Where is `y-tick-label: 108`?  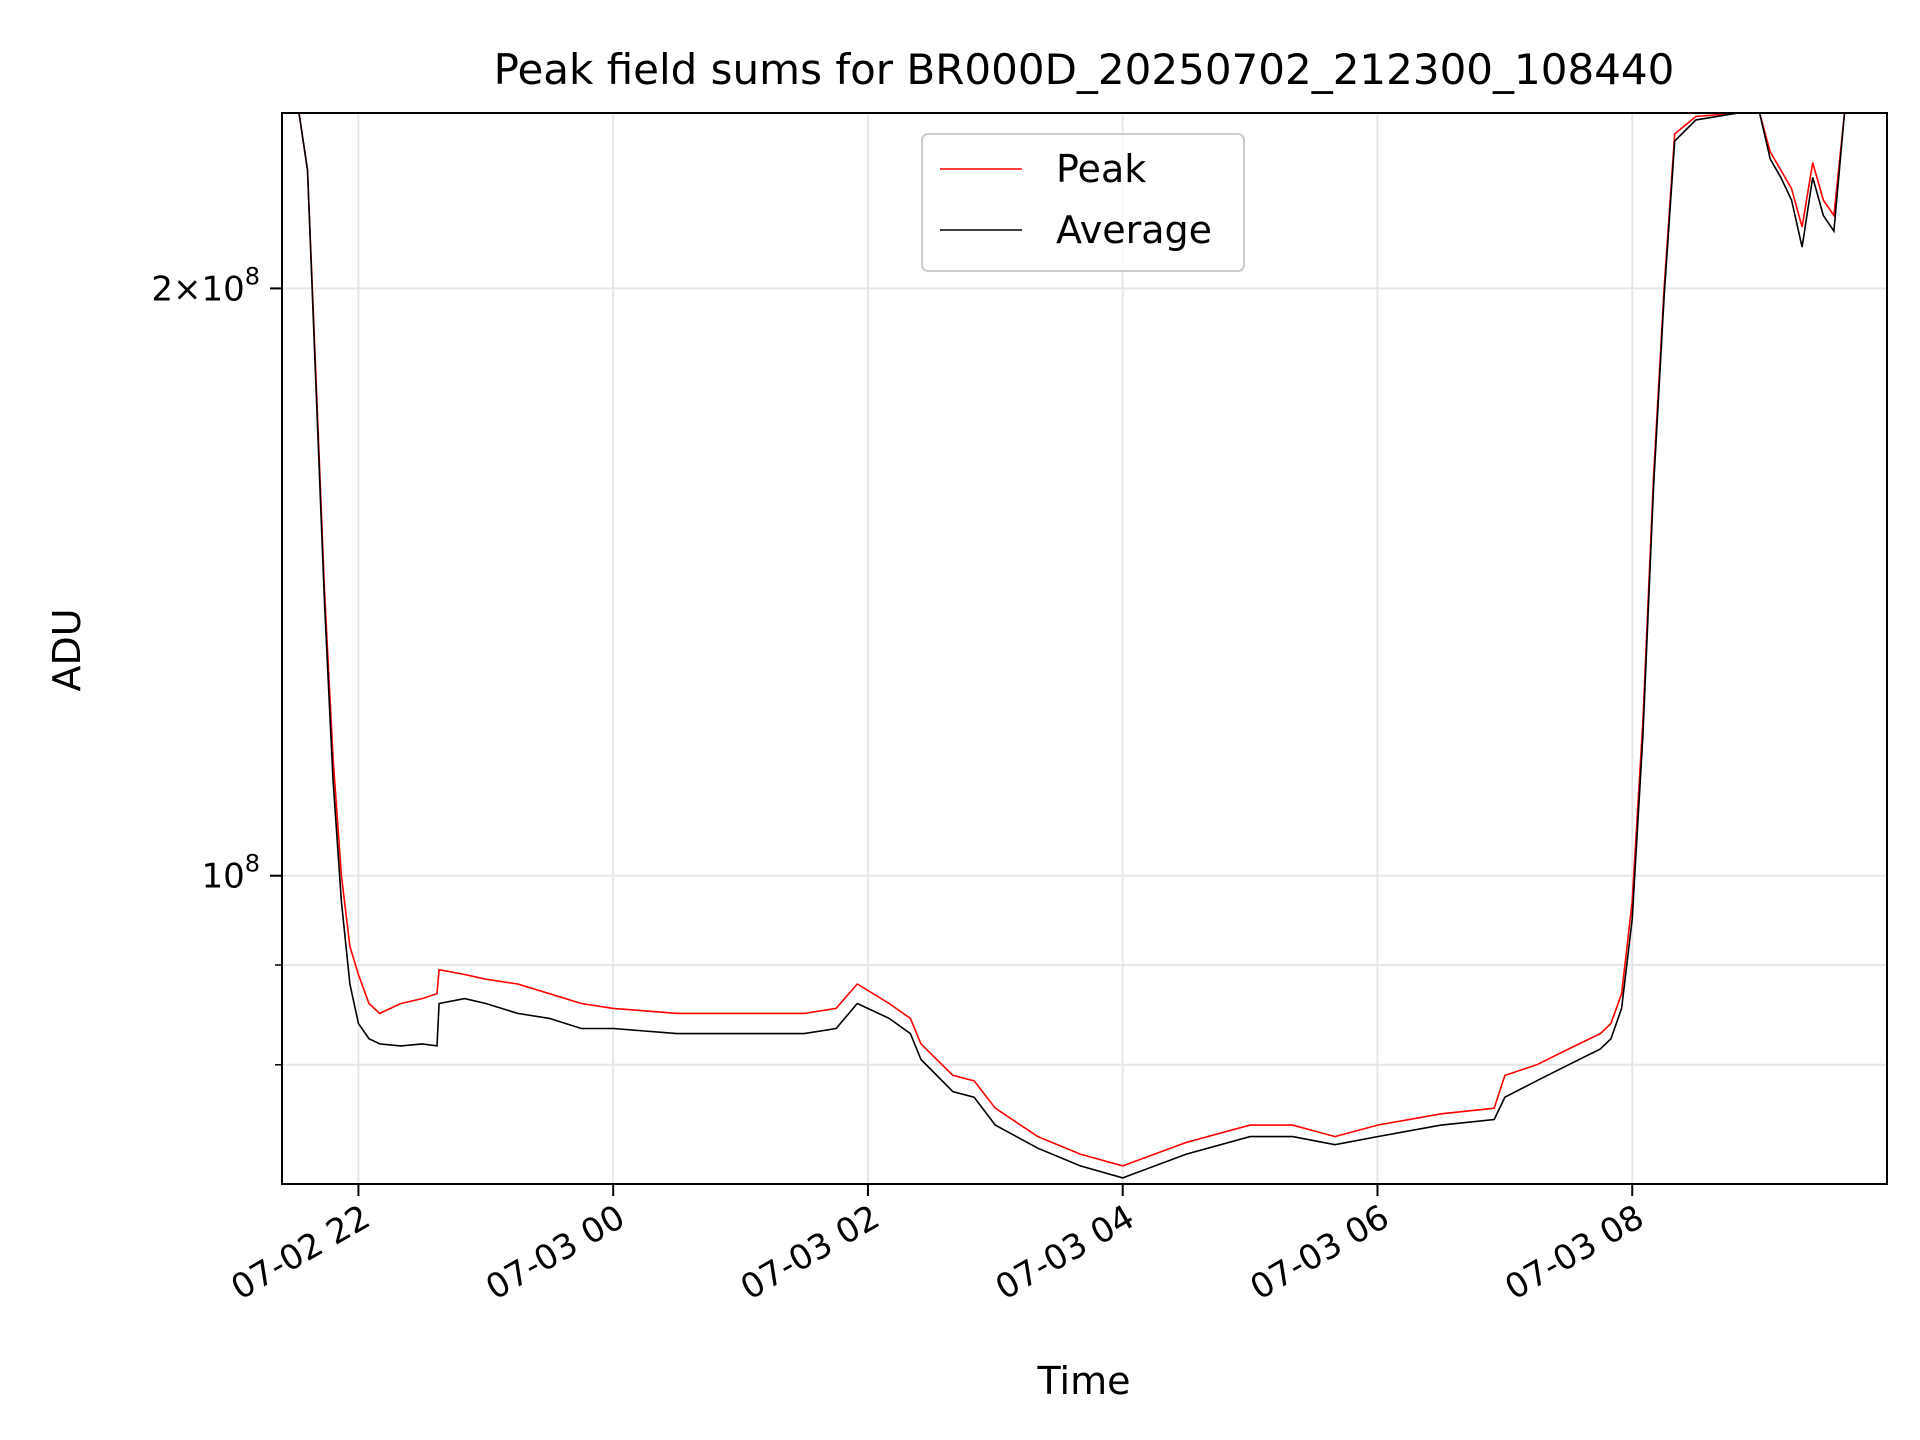 y-tick-label: 108 is located at coordinates (230, 873).